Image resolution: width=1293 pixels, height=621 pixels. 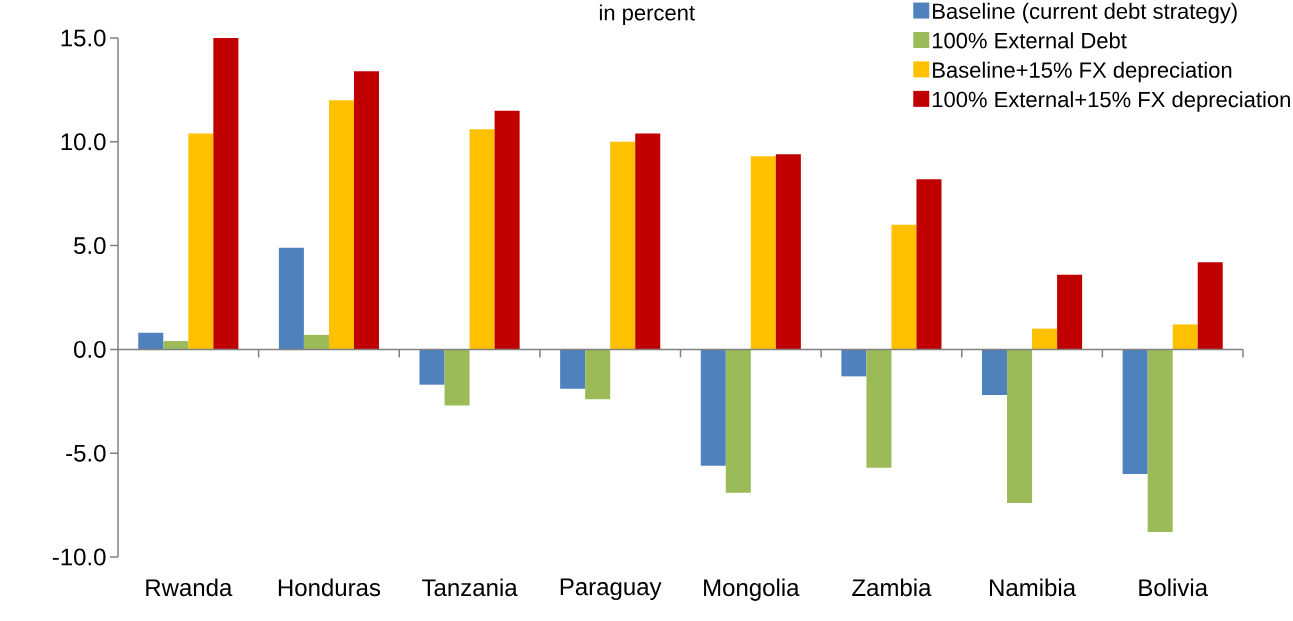 I want to click on y-tick-label: 10.0, so click(x=83, y=142).